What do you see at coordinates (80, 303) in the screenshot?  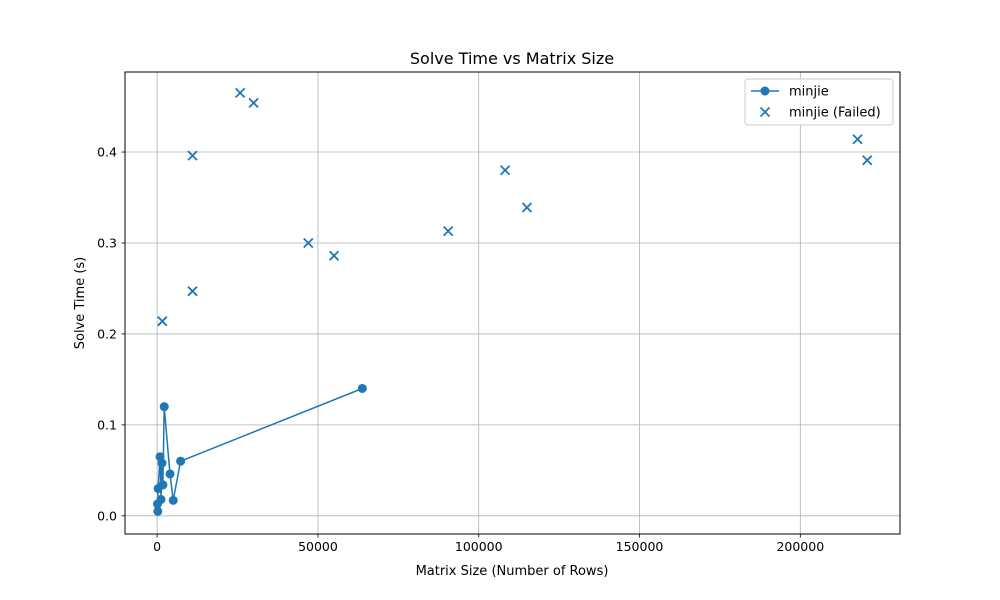 I see `y-axis-title: Solve Time (s)` at bounding box center [80, 303].